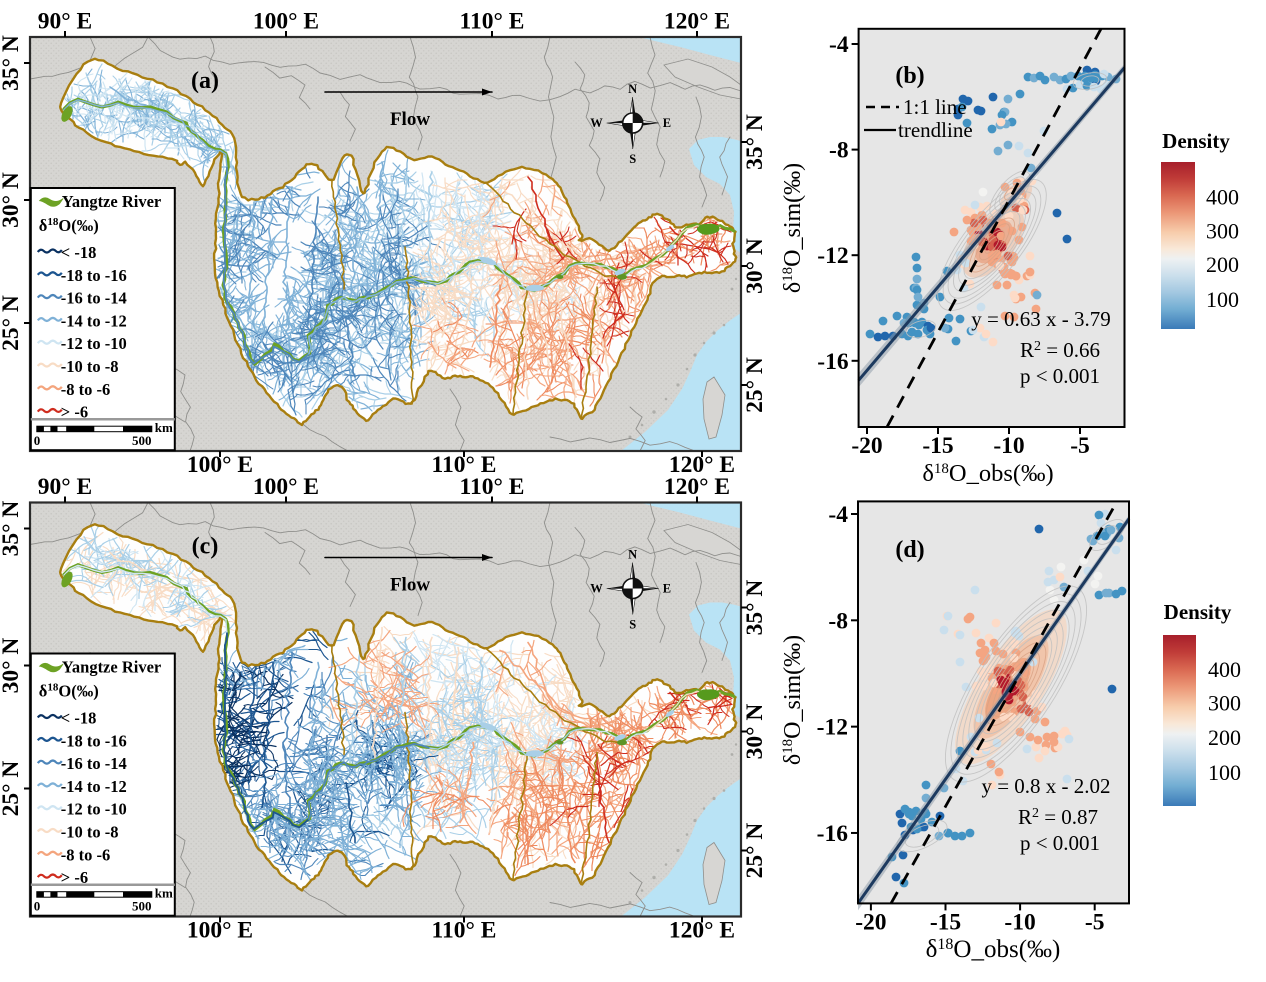 This screenshot has height=982, width=1266. I want to click on svg-text: y = 0.8 x - 2.02, so click(1045, 786).